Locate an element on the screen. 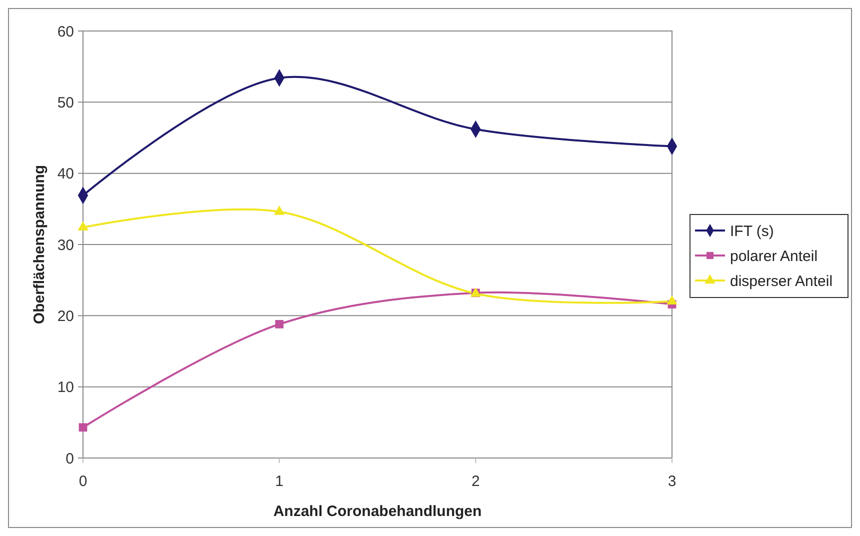  x-tick-label: 3 is located at coordinates (672, 481).